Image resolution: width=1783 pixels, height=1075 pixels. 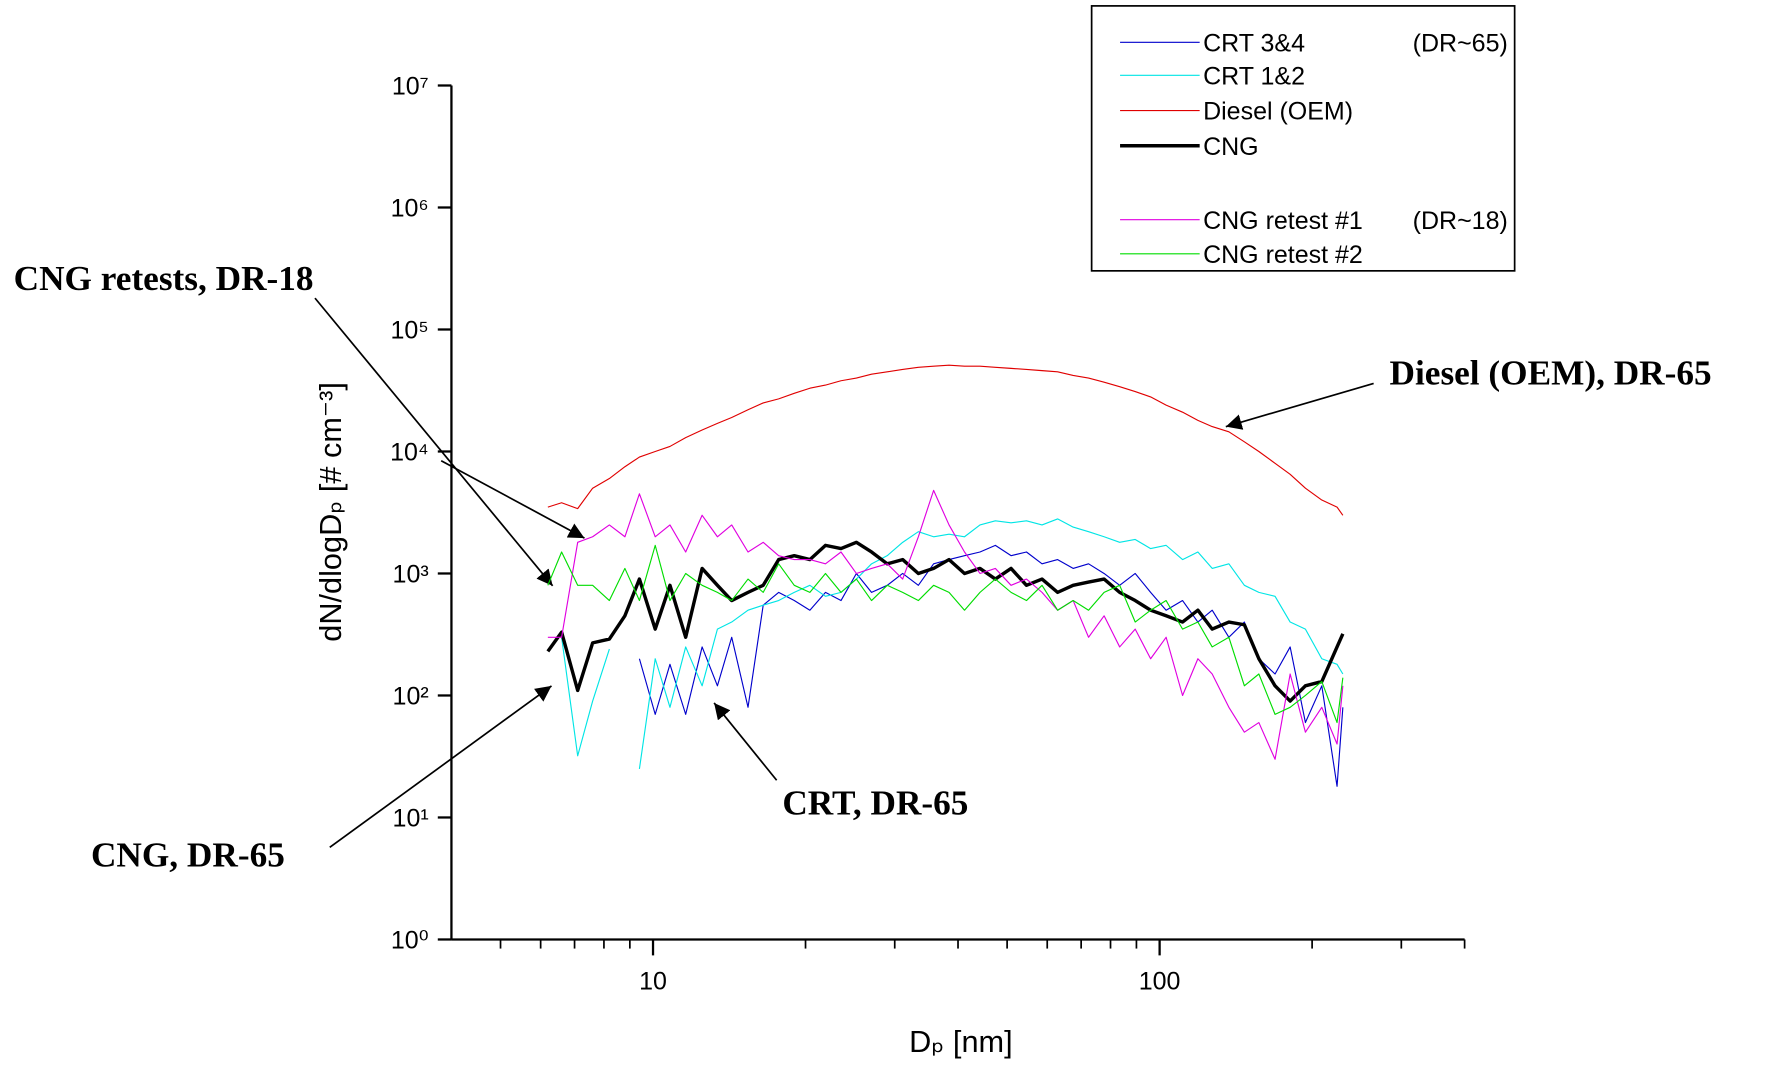 I want to click on legend-label: Diesel (OEM), so click(x=1278, y=112).